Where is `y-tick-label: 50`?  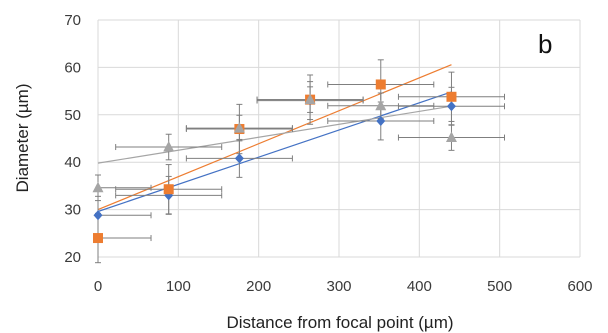
y-tick-label: 50 is located at coordinates (72, 115).